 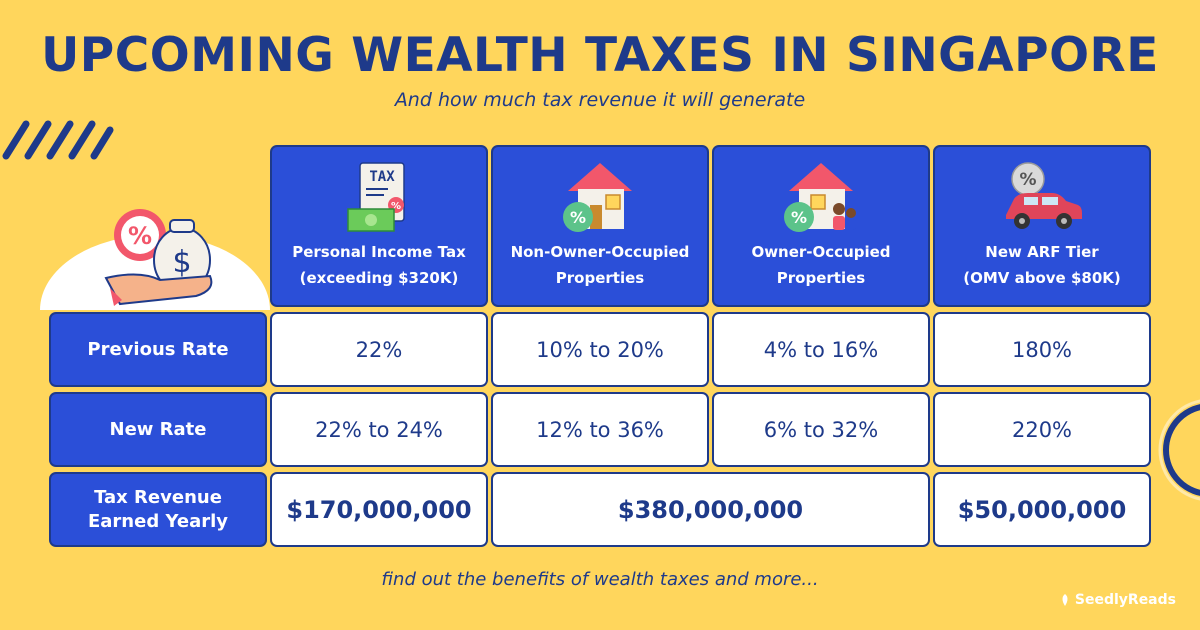 What do you see at coordinates (600, 349) in the screenshot?
I see `previous-rate-non-owner: 10% to 20%` at bounding box center [600, 349].